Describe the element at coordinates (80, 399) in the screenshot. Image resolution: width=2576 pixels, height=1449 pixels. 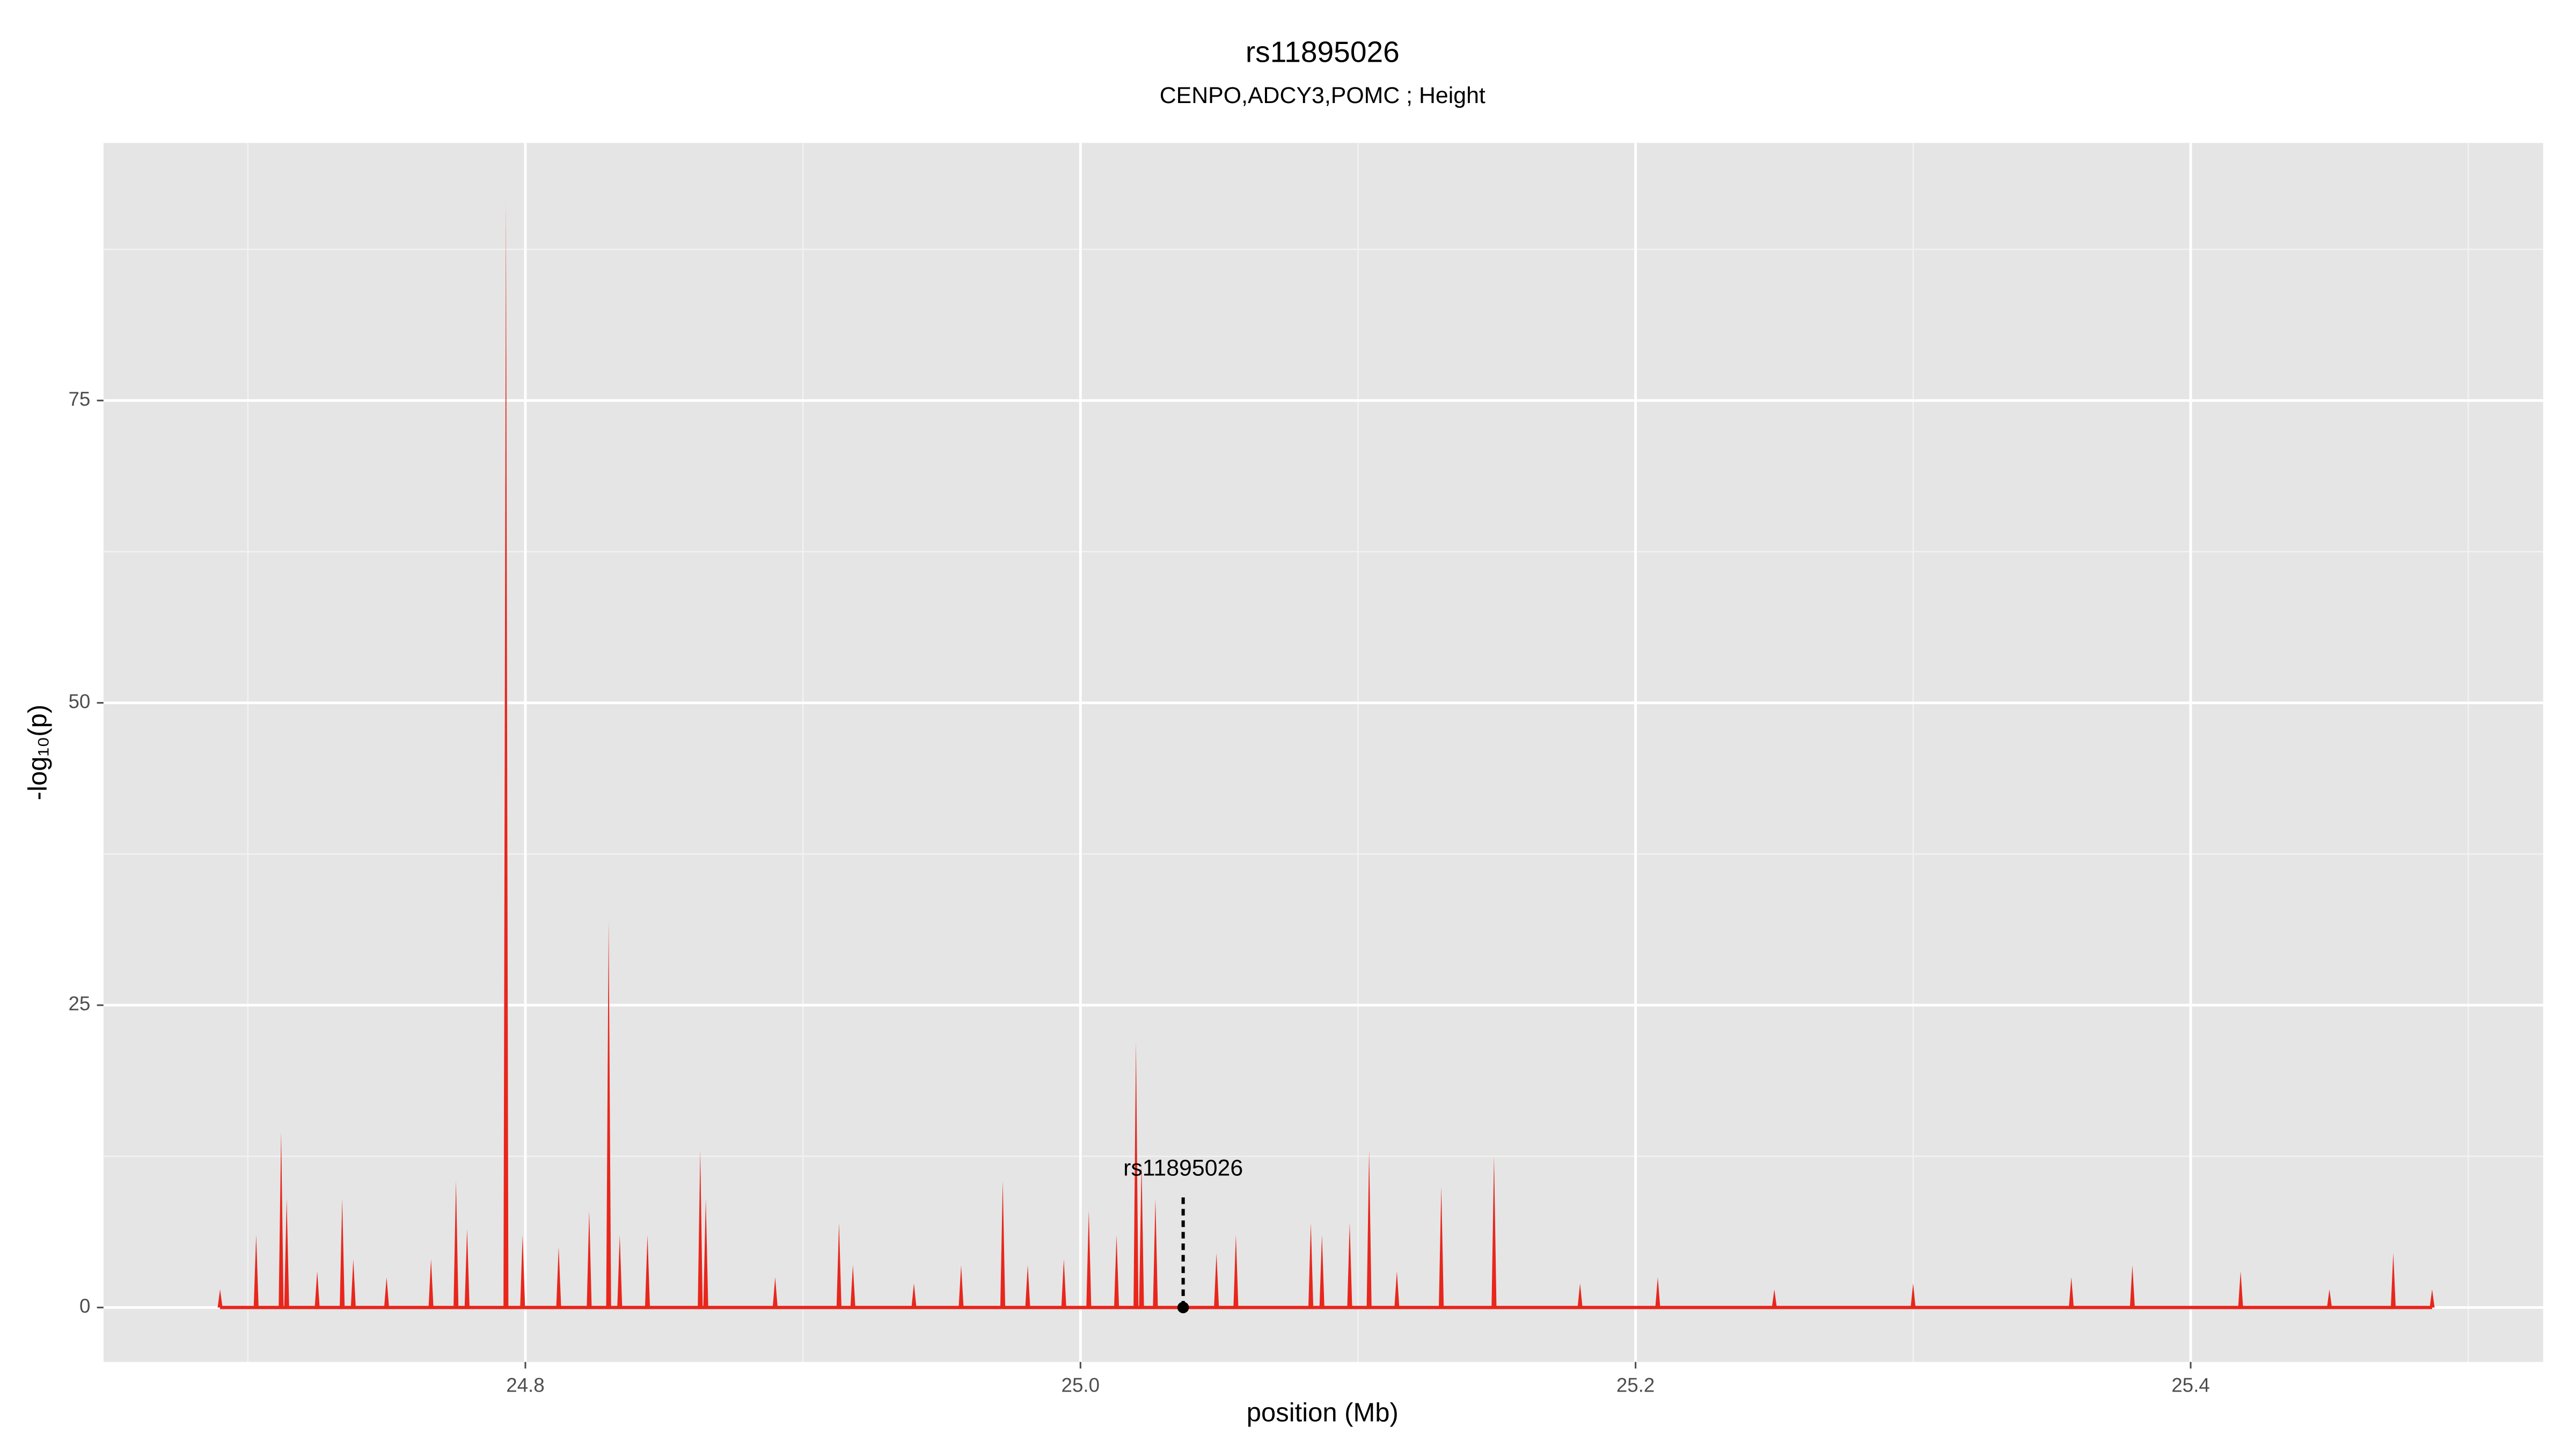
I see `y-tick-label: 75` at that location.